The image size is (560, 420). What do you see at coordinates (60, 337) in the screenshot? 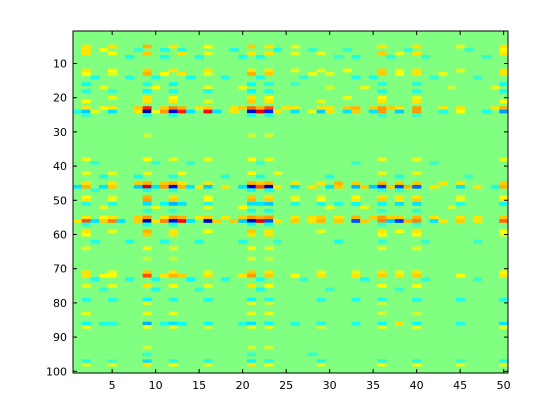
I see `y-tick-label: 90` at bounding box center [60, 337].